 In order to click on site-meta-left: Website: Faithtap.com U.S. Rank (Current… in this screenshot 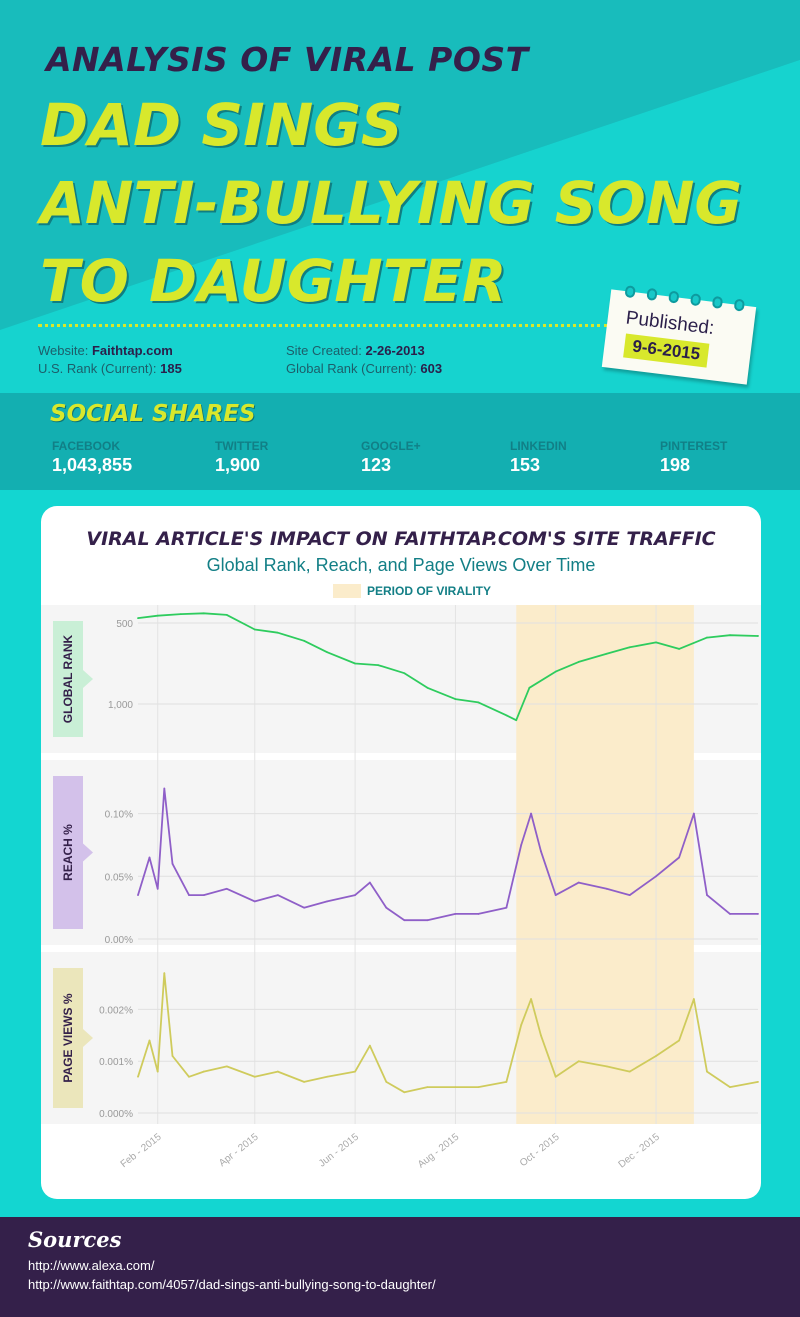, I will do `click(110, 360)`.